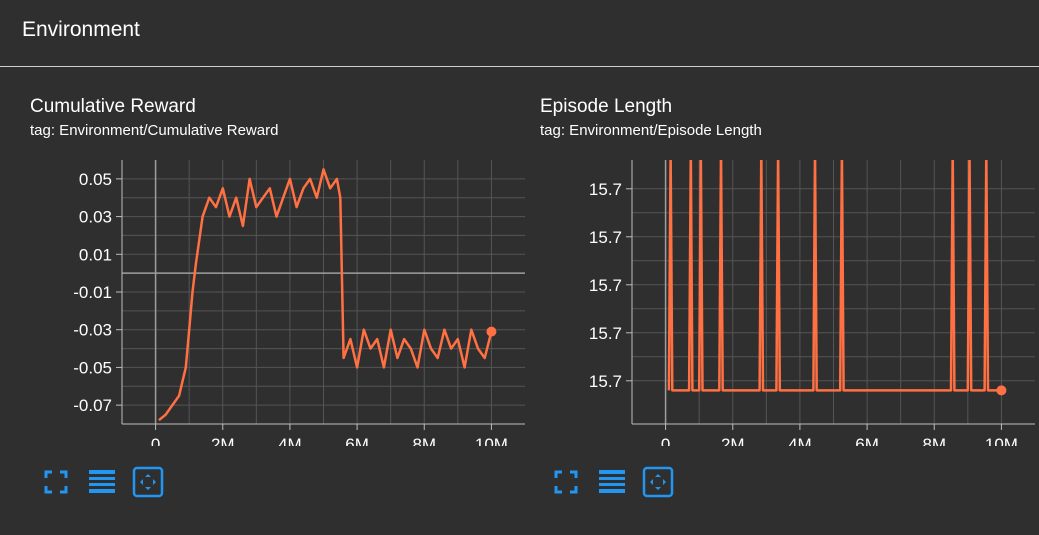  I want to click on chart-title: Episode Length, so click(606, 106).